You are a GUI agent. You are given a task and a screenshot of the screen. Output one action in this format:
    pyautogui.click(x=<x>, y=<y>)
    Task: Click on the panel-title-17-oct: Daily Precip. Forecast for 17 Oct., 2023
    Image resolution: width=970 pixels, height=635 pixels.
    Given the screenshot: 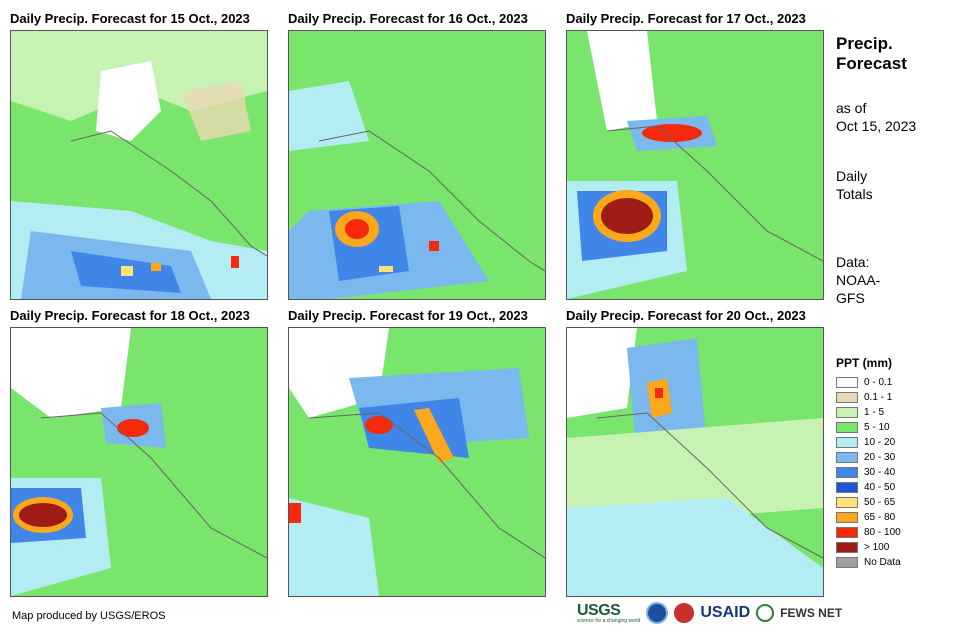 What is the action you would take?
    pyautogui.click(x=686, y=18)
    